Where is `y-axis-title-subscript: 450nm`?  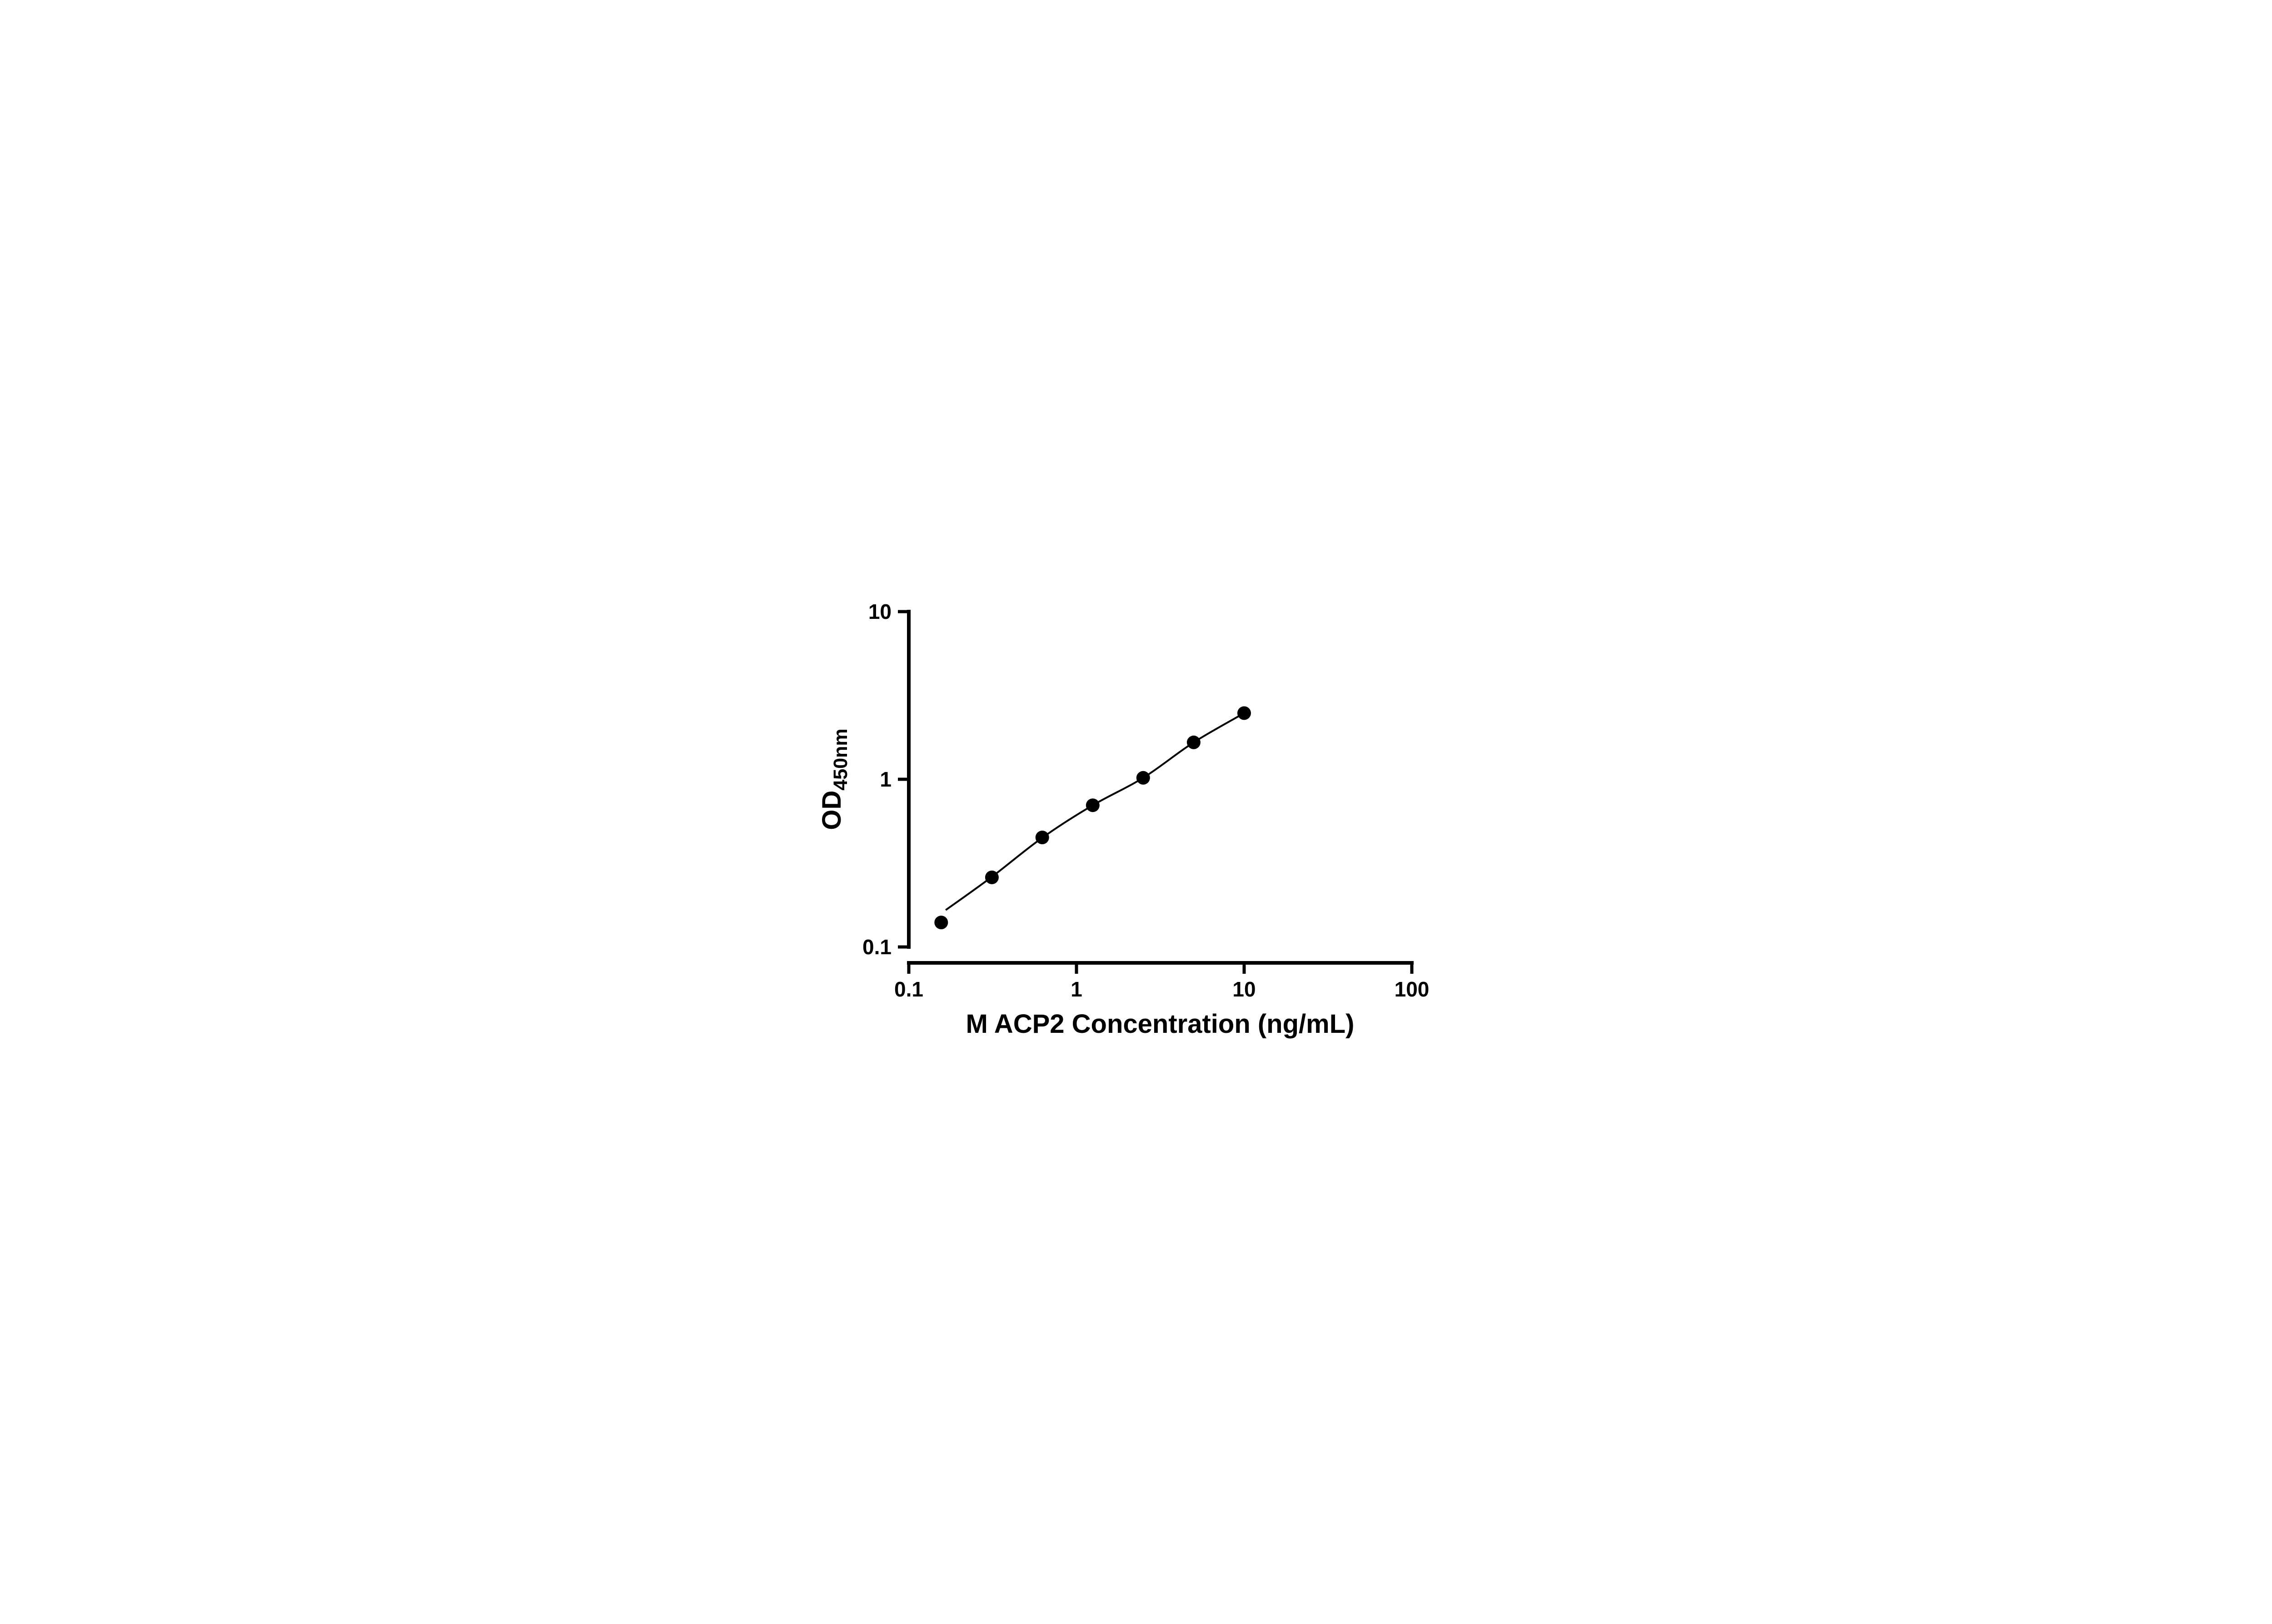 y-axis-title-subscript: 450nm is located at coordinates (841, 759).